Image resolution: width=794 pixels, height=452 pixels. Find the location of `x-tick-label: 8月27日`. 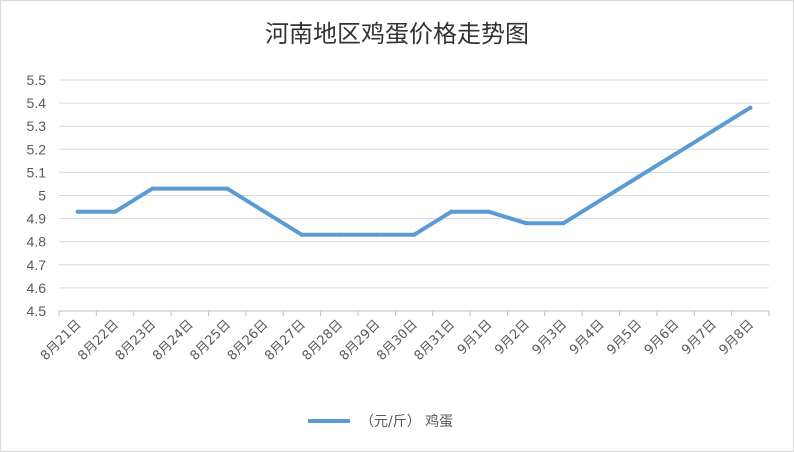

x-tick-label: 8月27日 is located at coordinates (285, 340).